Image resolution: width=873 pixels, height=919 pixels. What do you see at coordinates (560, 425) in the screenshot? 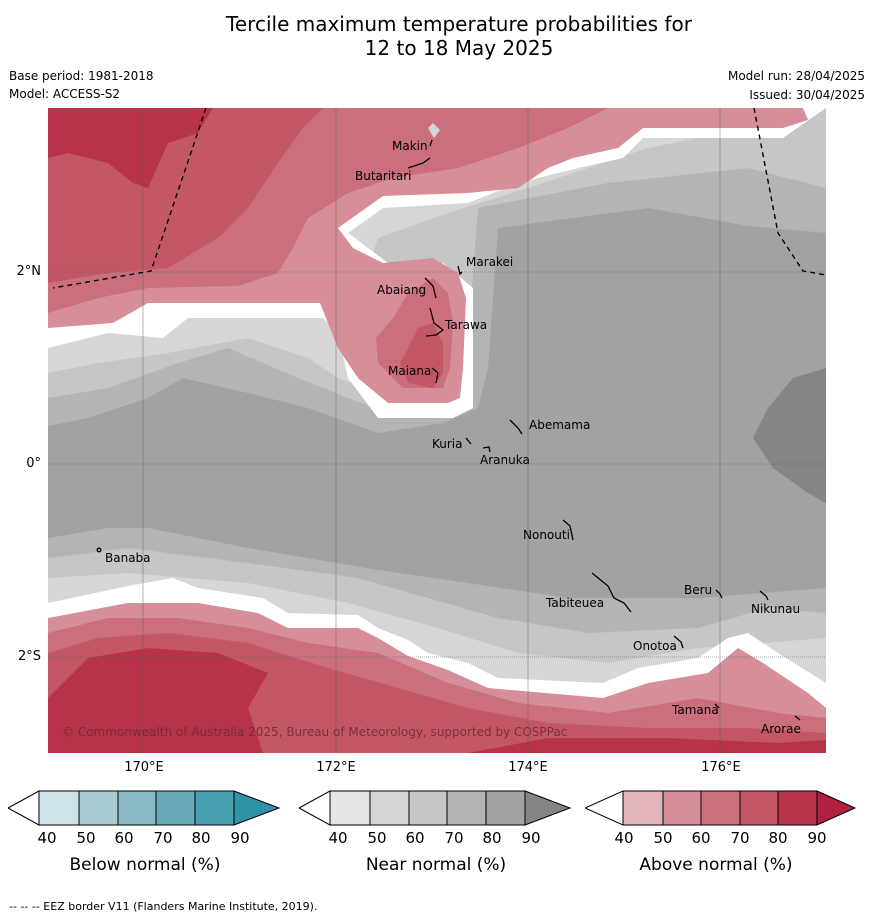
I see `place-abemama: Abemama` at bounding box center [560, 425].